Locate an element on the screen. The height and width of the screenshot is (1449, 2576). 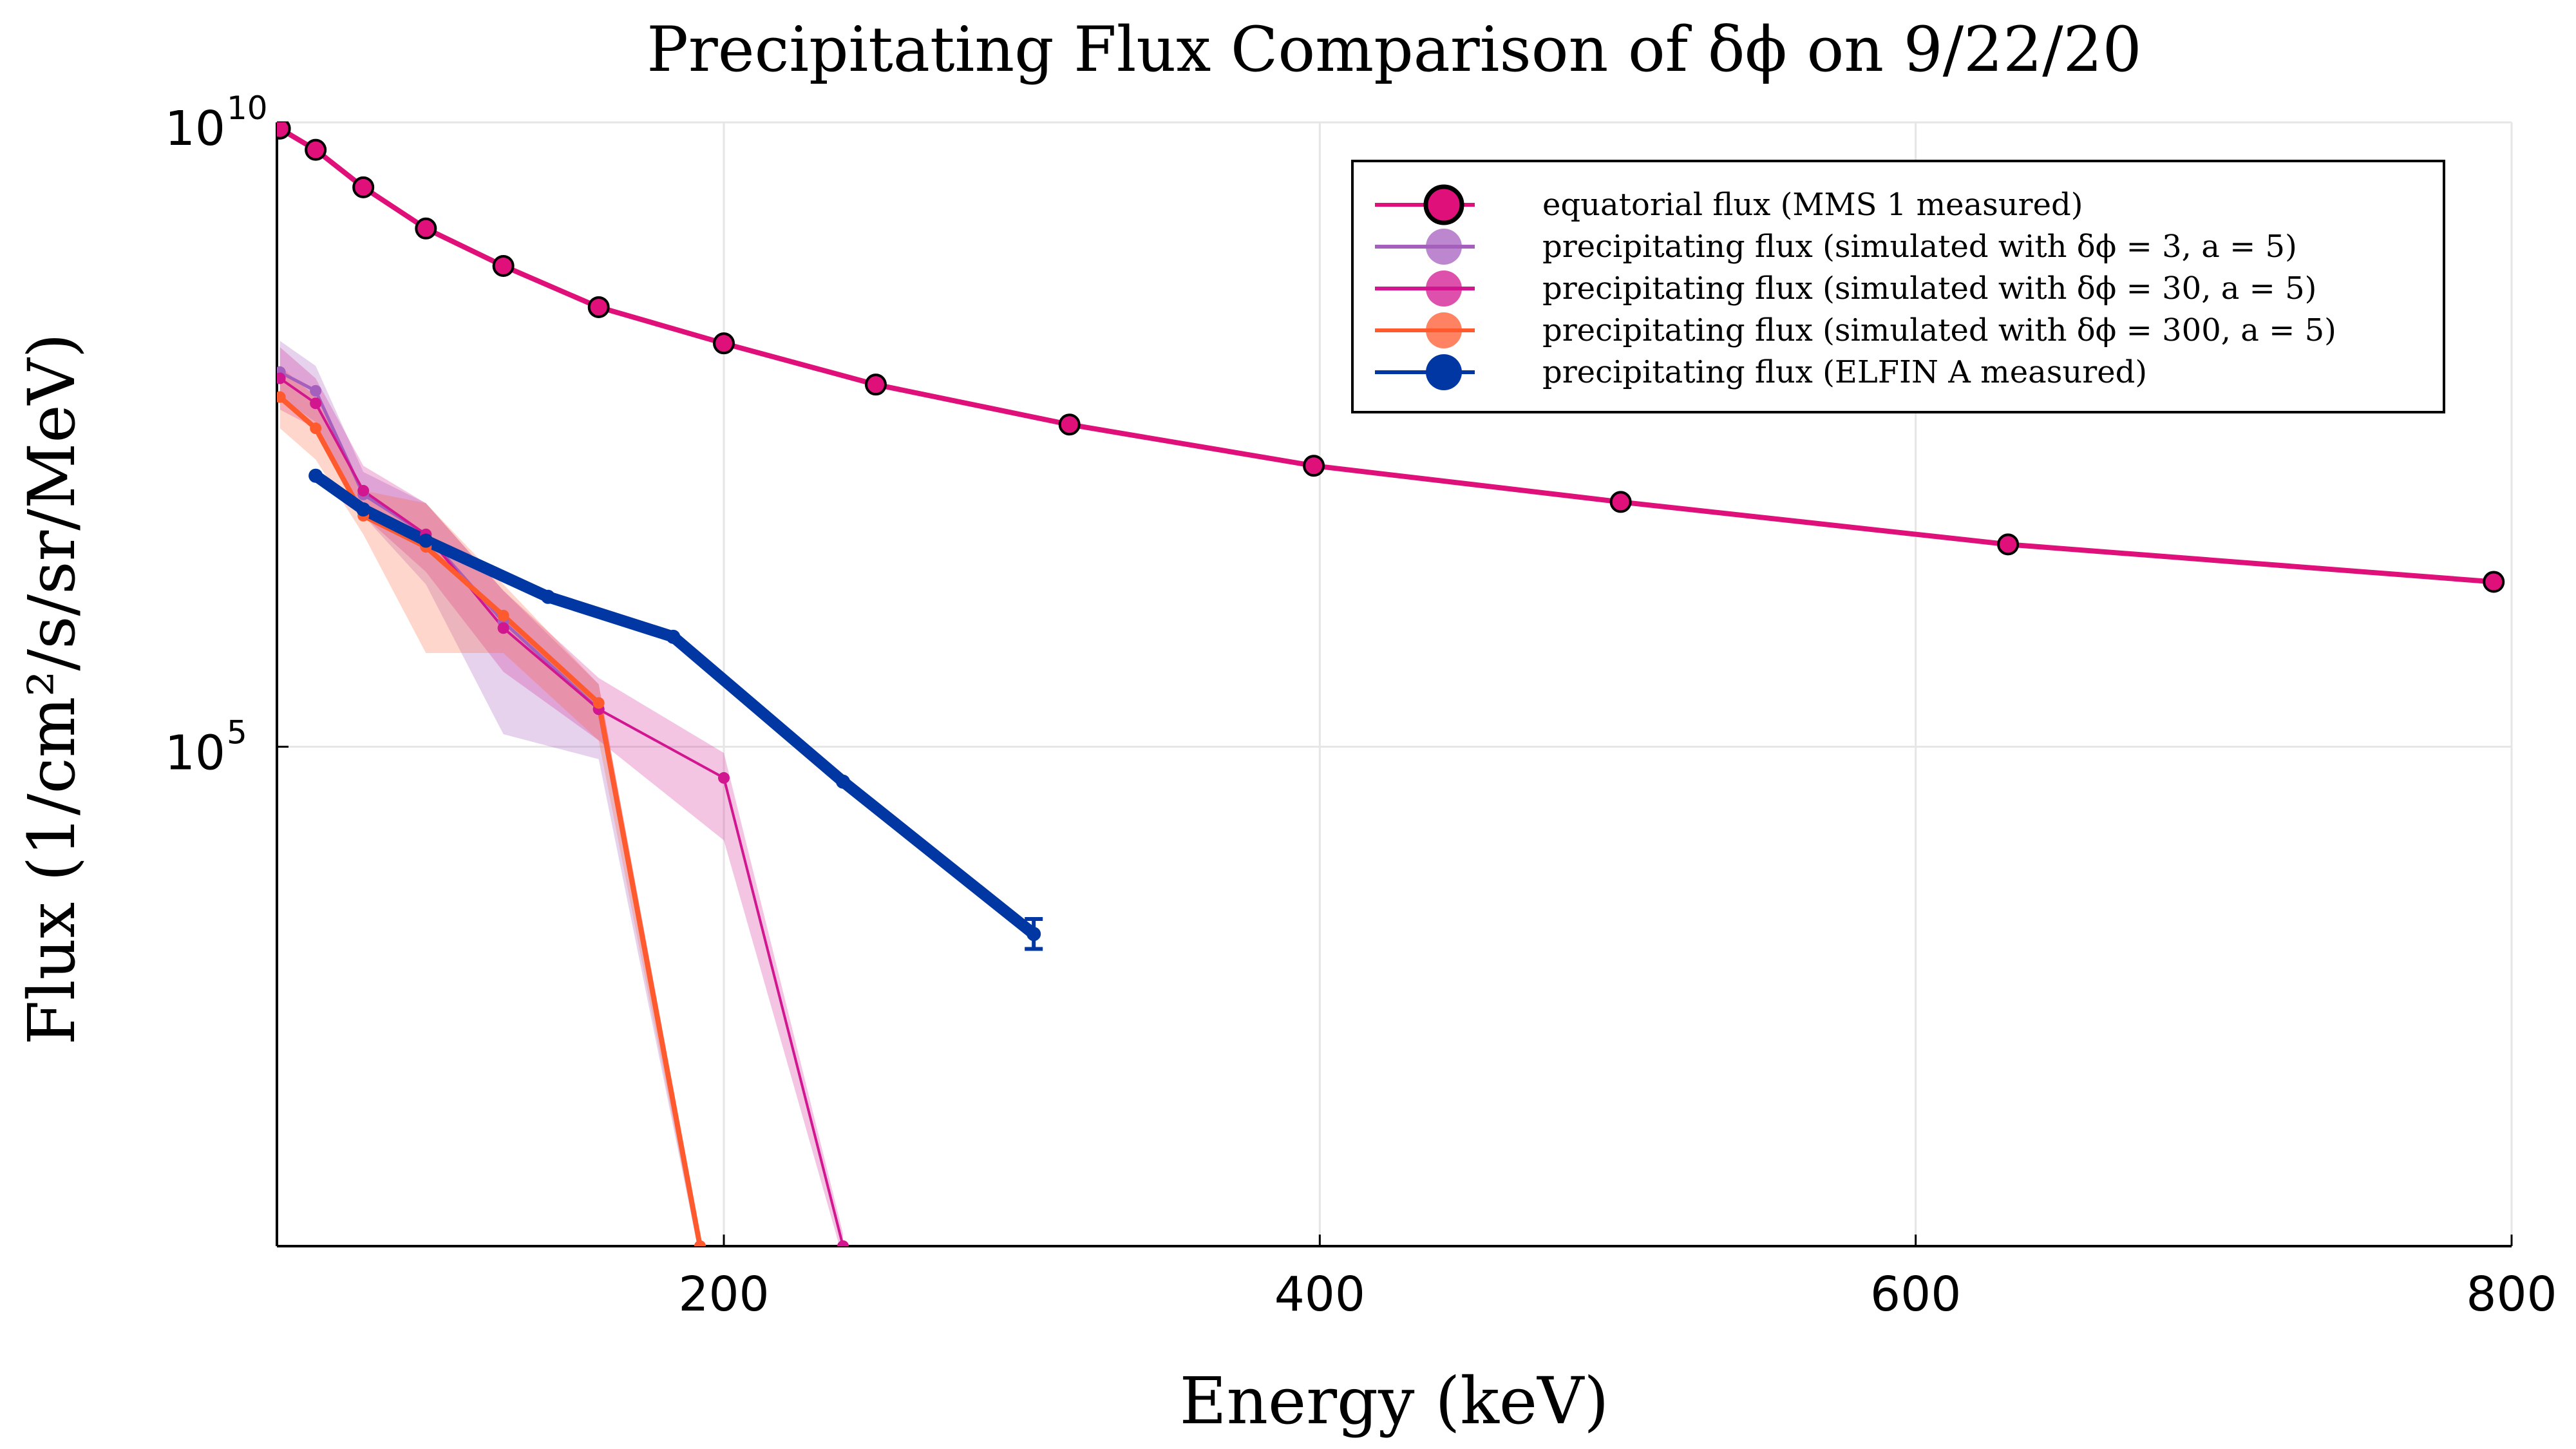
series-band is located at coordinates (561, 796).